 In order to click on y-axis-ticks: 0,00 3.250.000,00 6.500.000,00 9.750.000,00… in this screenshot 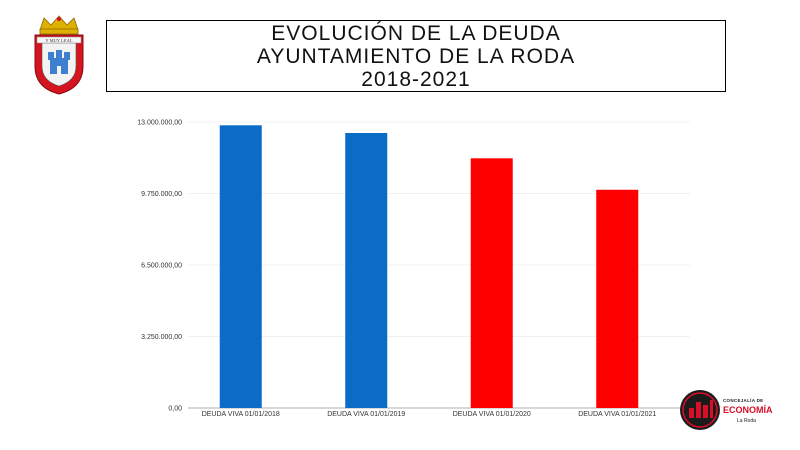, I will do `click(159, 266)`.